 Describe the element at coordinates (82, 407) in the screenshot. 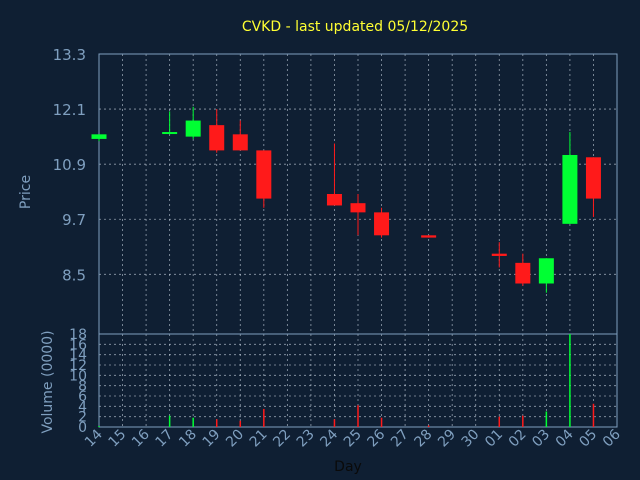

I see `volume-tick-label: 4` at that location.